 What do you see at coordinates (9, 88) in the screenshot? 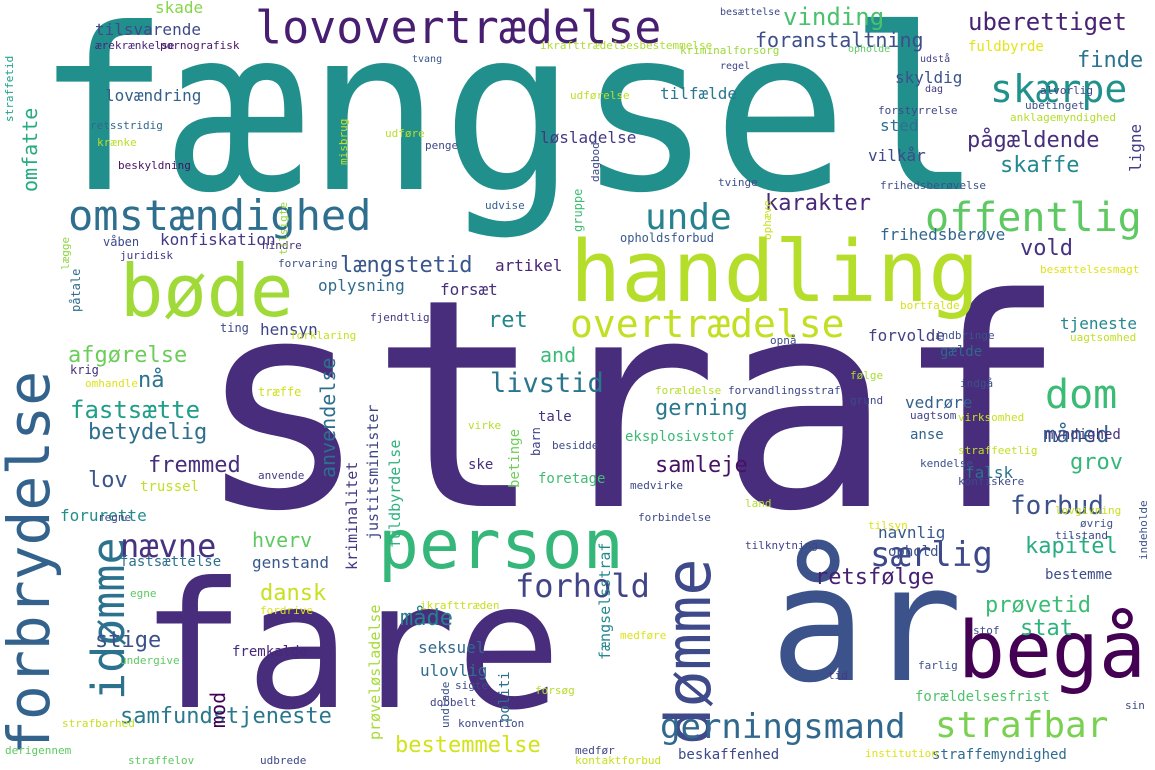
I see `word: straffetid` at bounding box center [9, 88].